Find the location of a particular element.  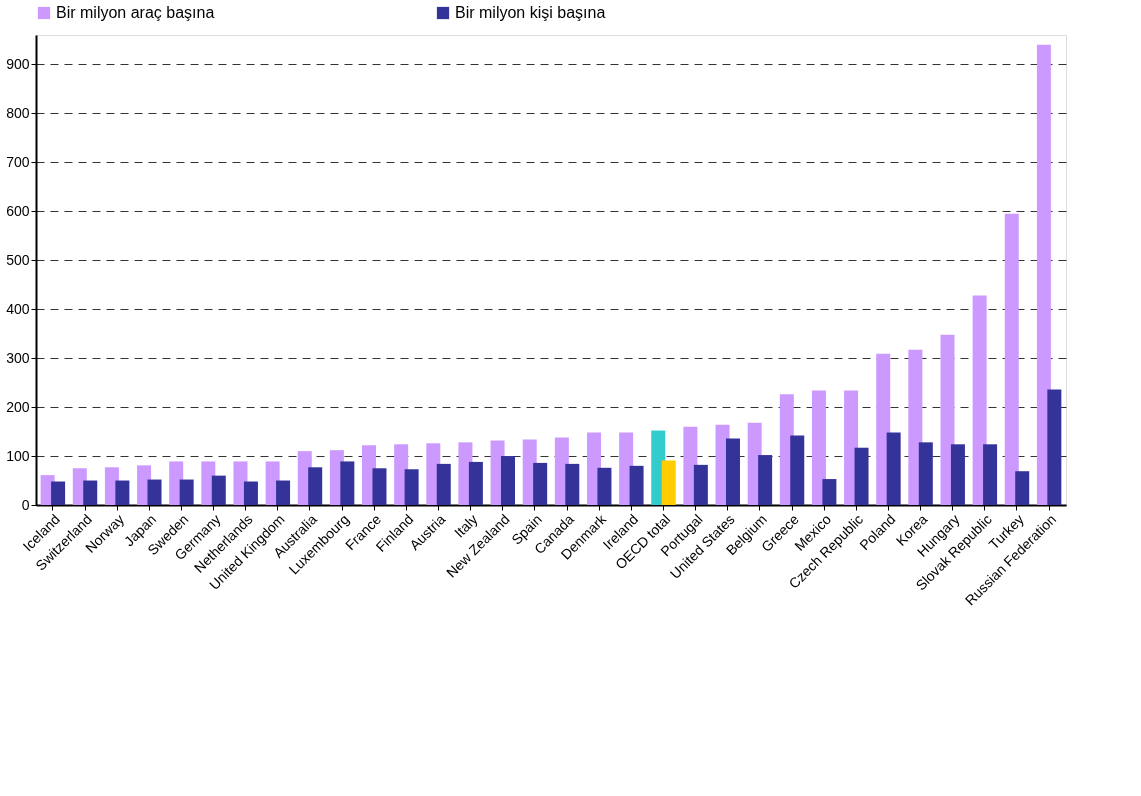

y-tick-label: 200 is located at coordinates (18, 406).